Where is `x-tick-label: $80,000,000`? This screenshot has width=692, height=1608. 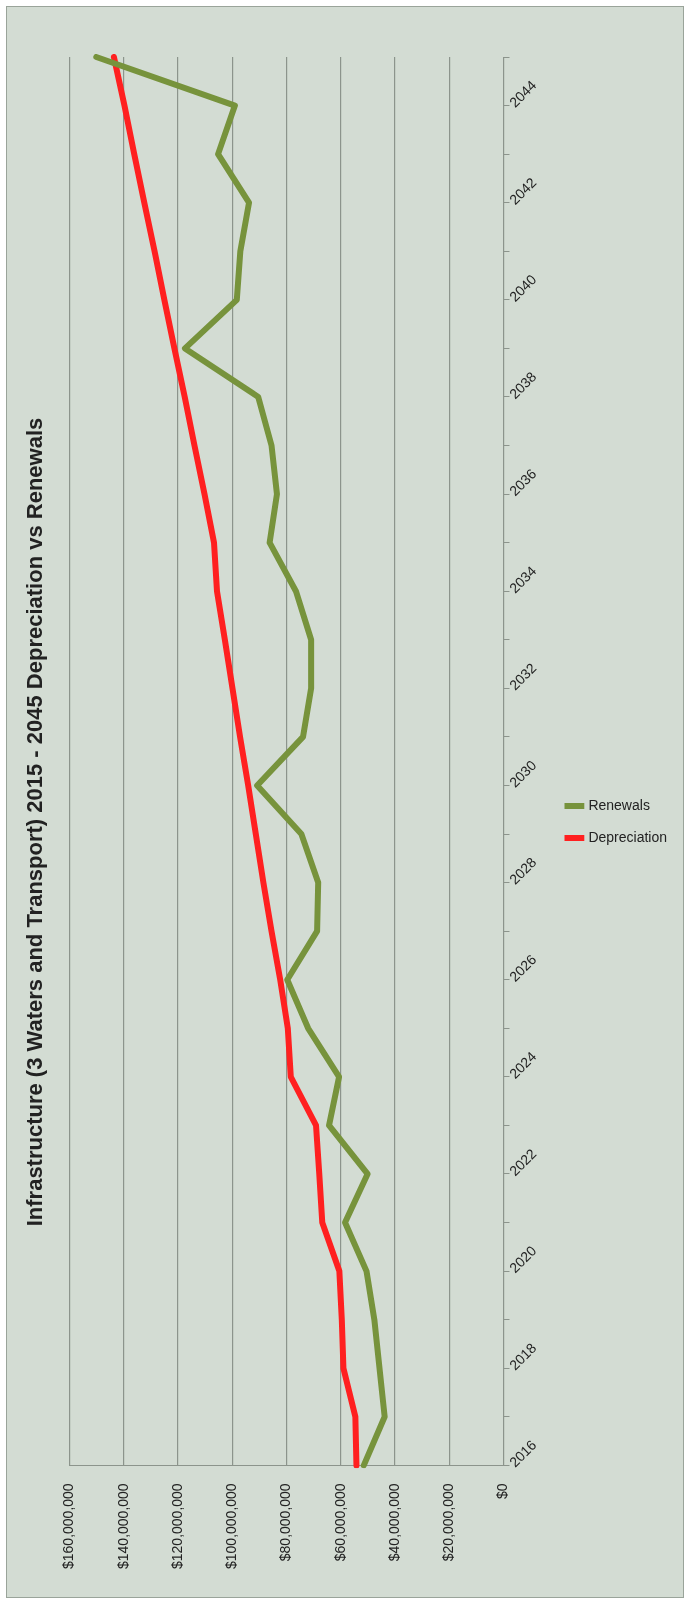
x-tick-label: $80,000,000 is located at coordinates (285, 1522).